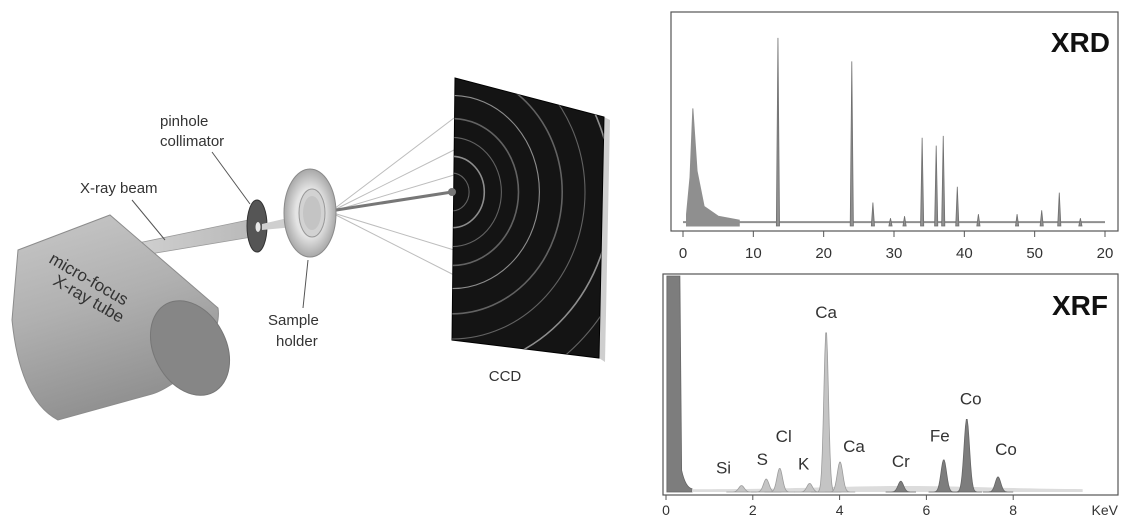 The height and width of the screenshot is (519, 1124). Describe the element at coordinates (683, 253) in the screenshot. I see `xrd-tick-label: 0` at that location.